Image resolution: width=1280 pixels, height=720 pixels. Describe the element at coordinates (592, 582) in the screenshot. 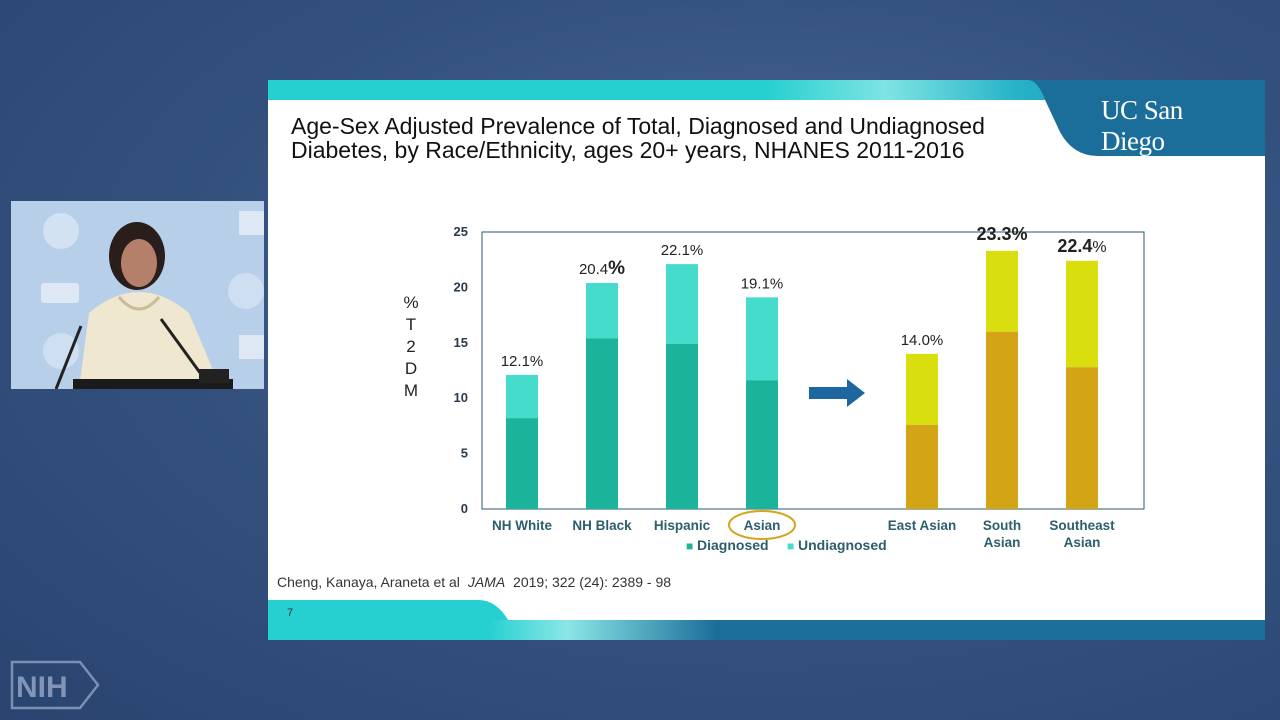

I see `citation-details: 2019; 322 (24): 2389 - 98` at that location.